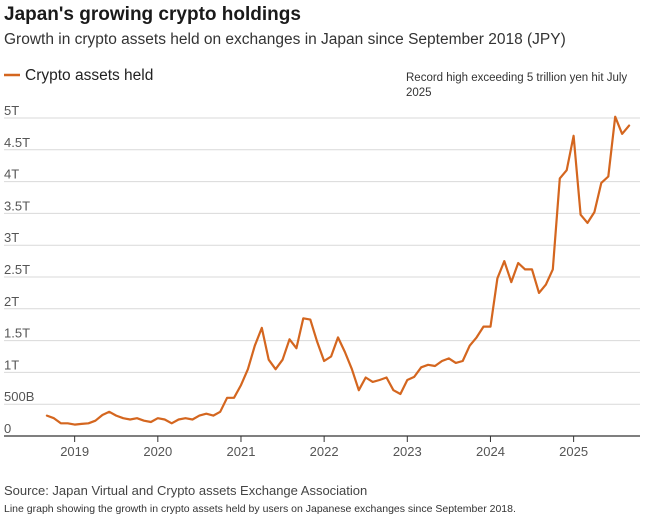 The height and width of the screenshot is (521, 645). Describe the element at coordinates (157, 451) in the screenshot. I see `x-tick-label: 2020` at that location.